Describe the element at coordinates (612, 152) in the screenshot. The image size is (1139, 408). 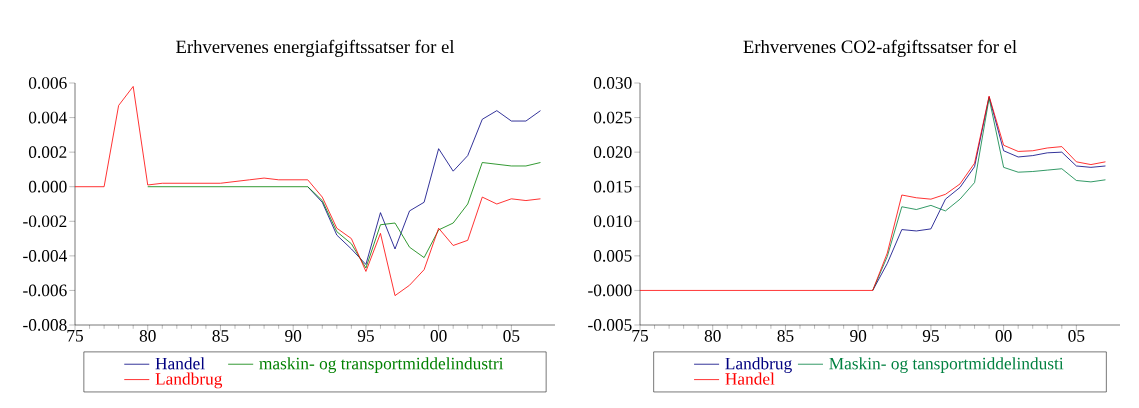
I see `y-tick-label: 0.020` at that location.